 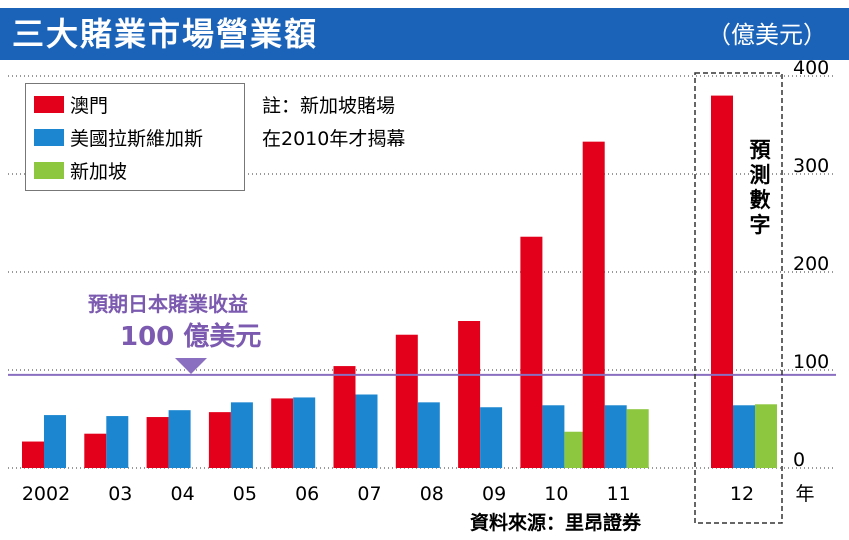 What do you see at coordinates (245, 494) in the screenshot?
I see `x-tick-label: 05` at bounding box center [245, 494].